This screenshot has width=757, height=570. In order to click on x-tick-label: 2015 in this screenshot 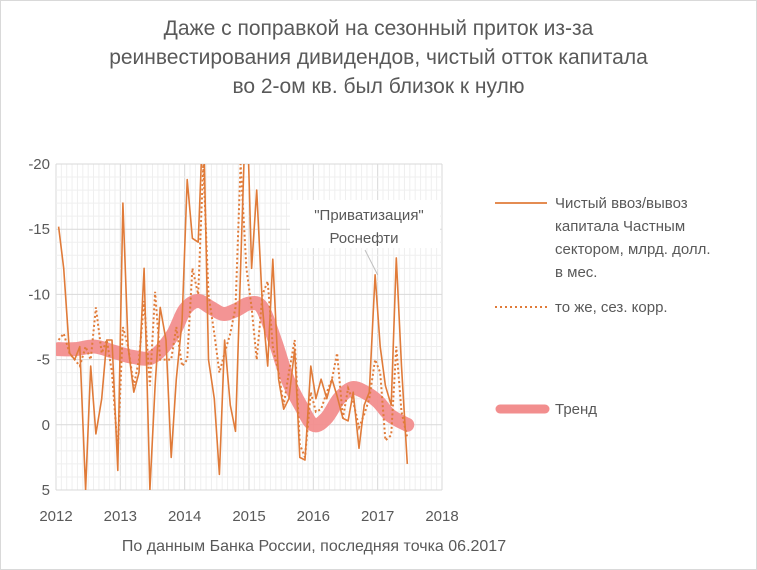, I will do `click(248, 516)`.